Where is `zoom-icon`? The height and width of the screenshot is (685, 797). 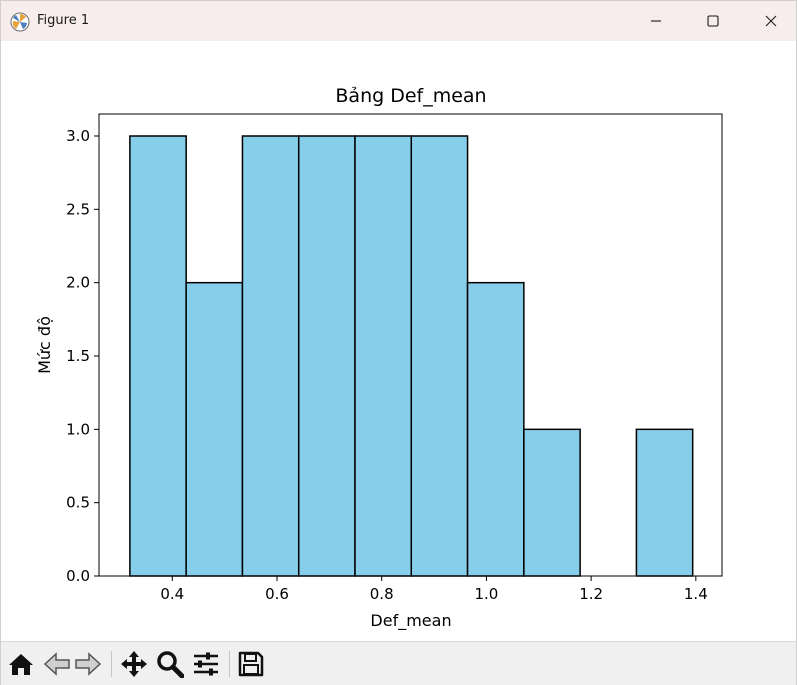 zoom-icon is located at coordinates (170, 664).